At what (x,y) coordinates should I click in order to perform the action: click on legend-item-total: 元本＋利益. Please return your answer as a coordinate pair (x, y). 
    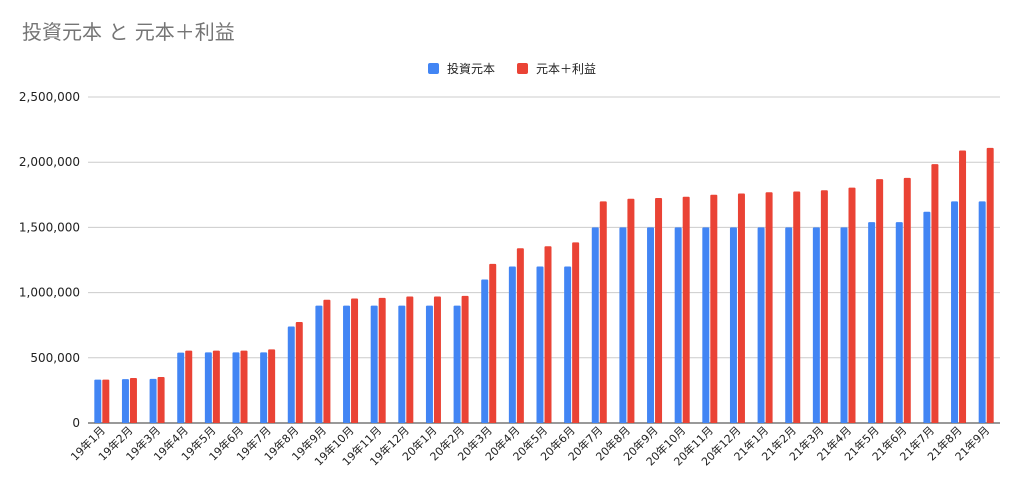
    Looking at the image, I should click on (556, 68).